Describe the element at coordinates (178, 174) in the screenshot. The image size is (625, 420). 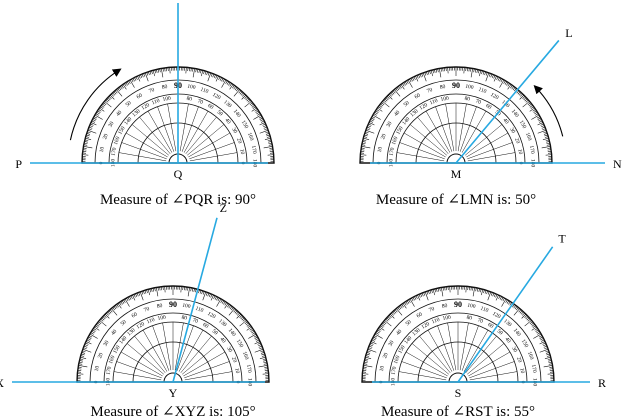
I see `vertex-label: Q` at that location.